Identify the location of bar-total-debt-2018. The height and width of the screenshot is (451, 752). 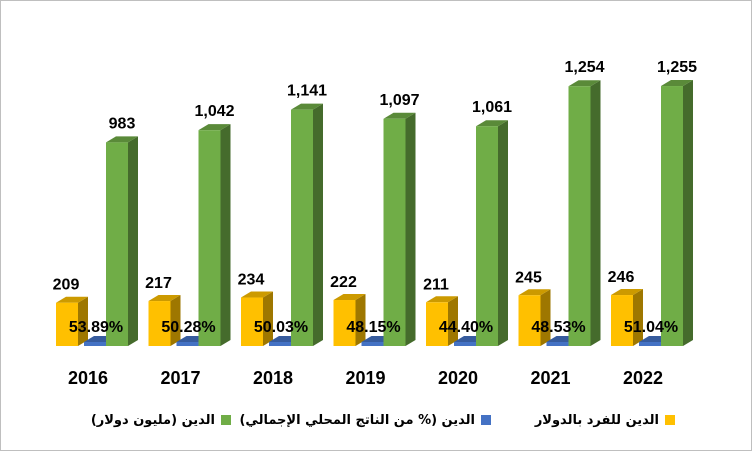
(307, 225).